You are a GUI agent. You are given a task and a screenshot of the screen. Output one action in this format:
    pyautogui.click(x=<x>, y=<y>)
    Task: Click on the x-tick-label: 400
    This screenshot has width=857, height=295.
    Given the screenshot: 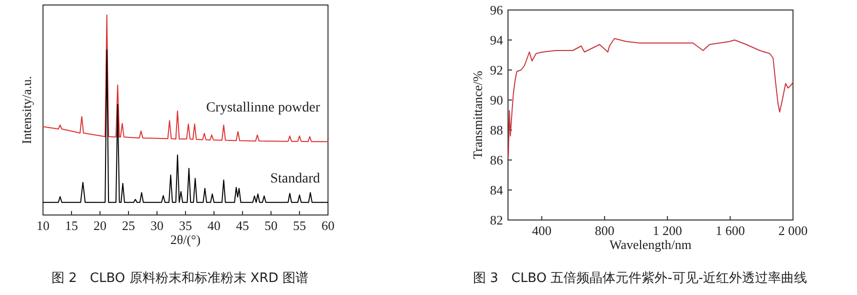 What is the action you would take?
    pyautogui.click(x=542, y=230)
    